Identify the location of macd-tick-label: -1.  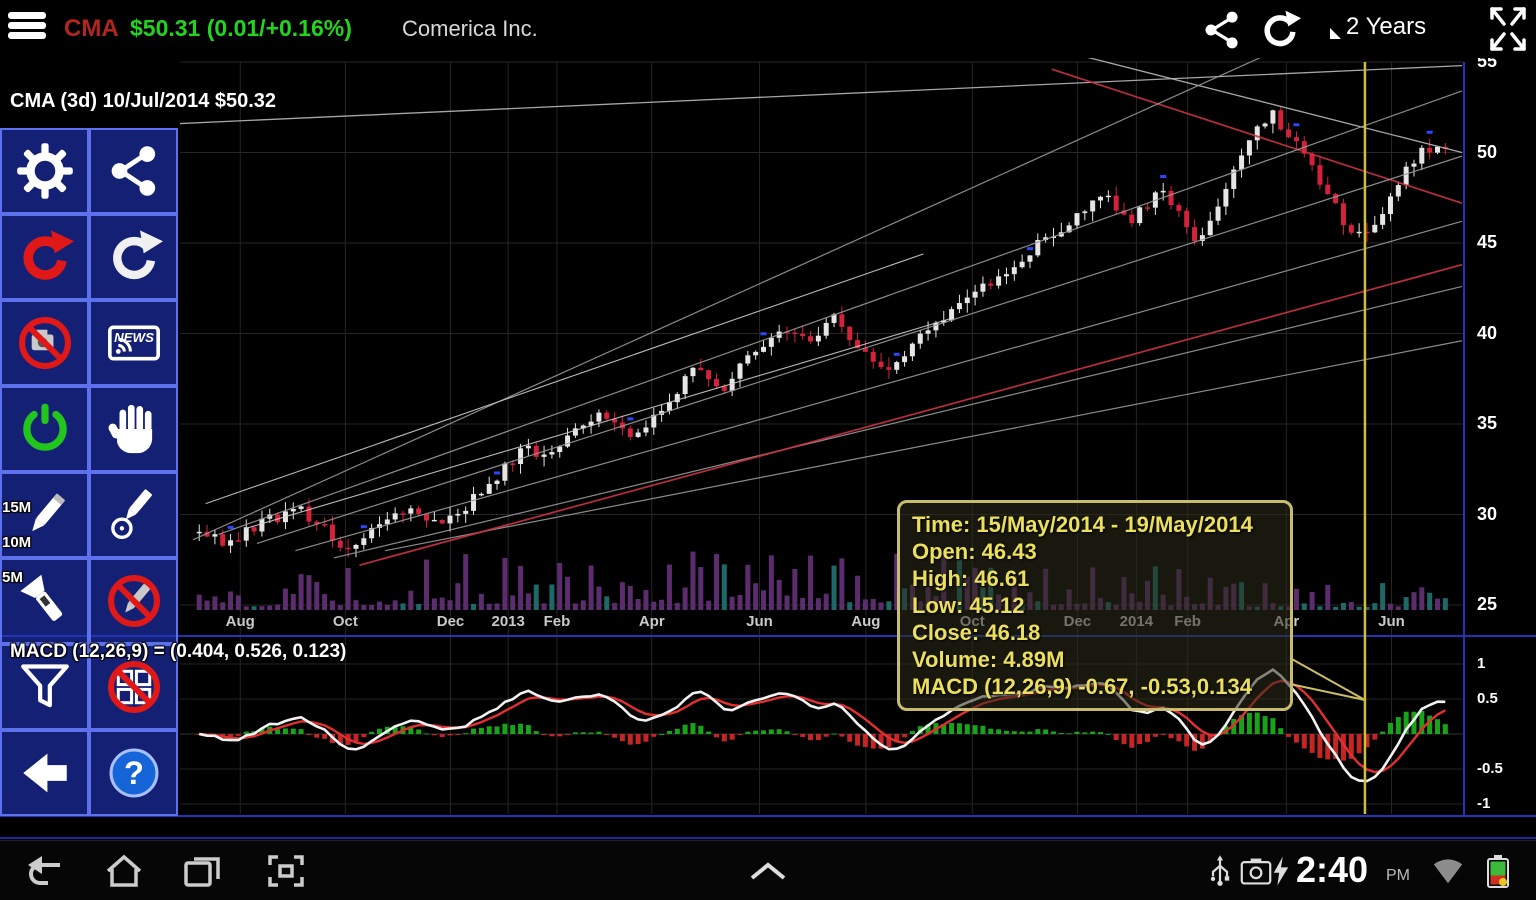
(1484, 803).